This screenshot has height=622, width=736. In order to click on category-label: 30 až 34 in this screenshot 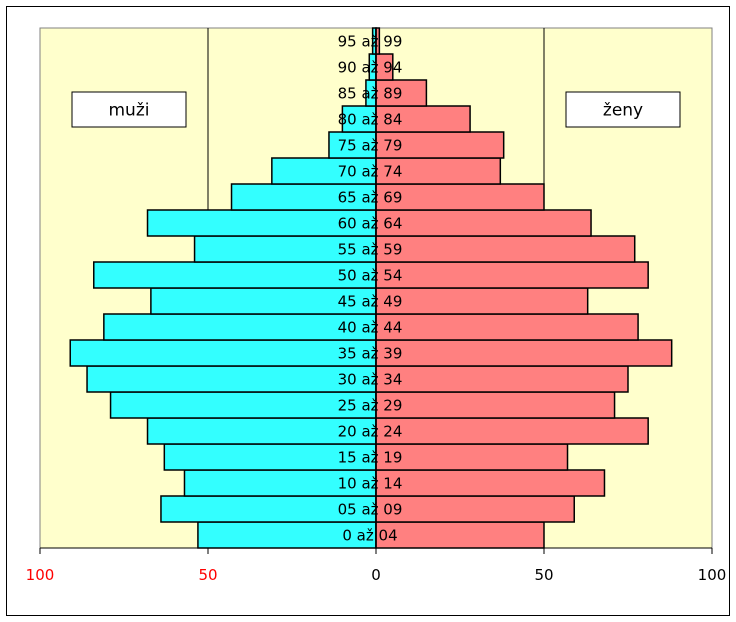, I will do `click(370, 380)`.